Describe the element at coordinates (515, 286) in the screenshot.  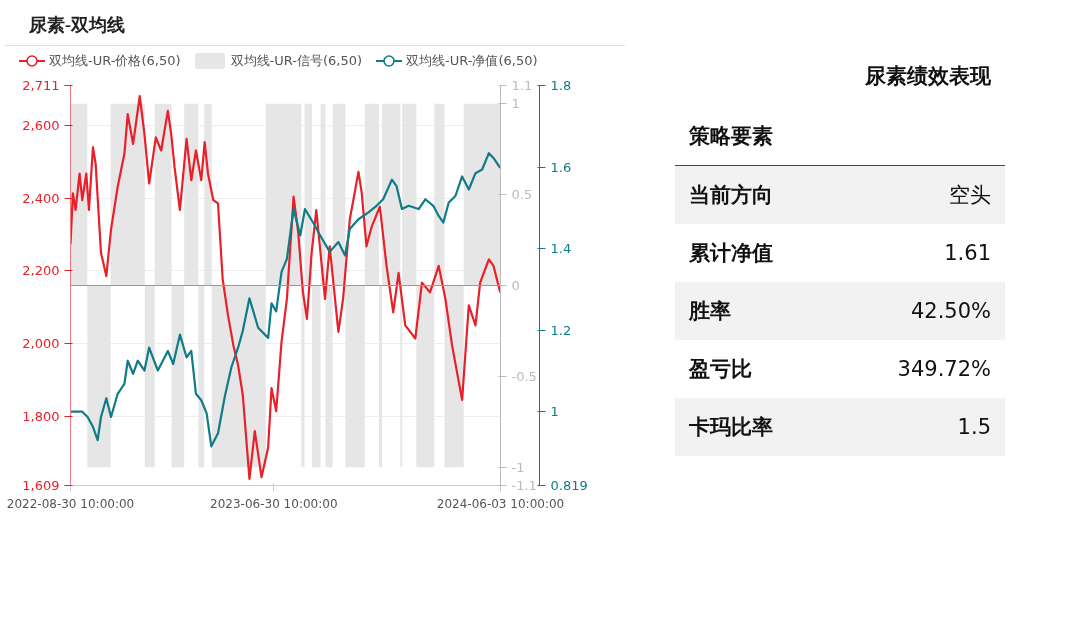
I see `y2-tick-label: 0` at that location.